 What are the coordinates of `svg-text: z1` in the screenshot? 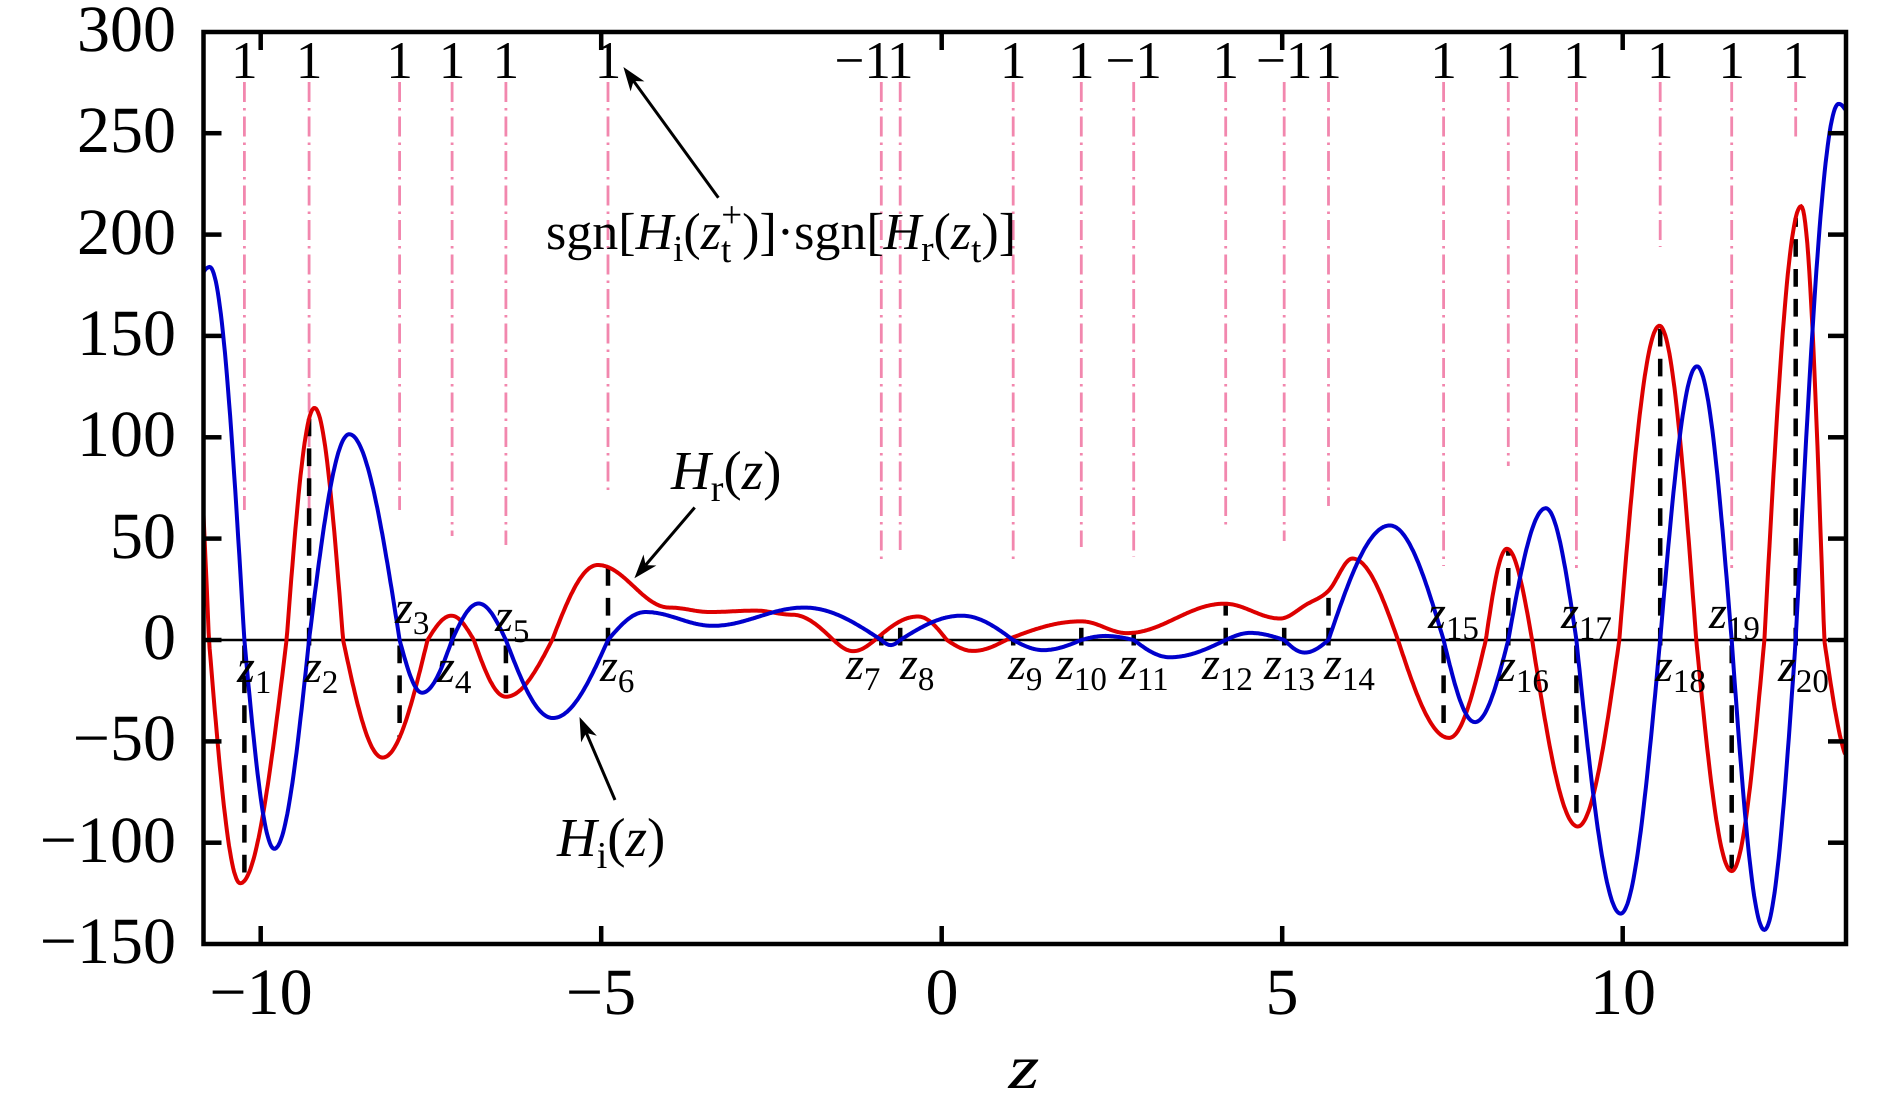 It's located at (253, 671).